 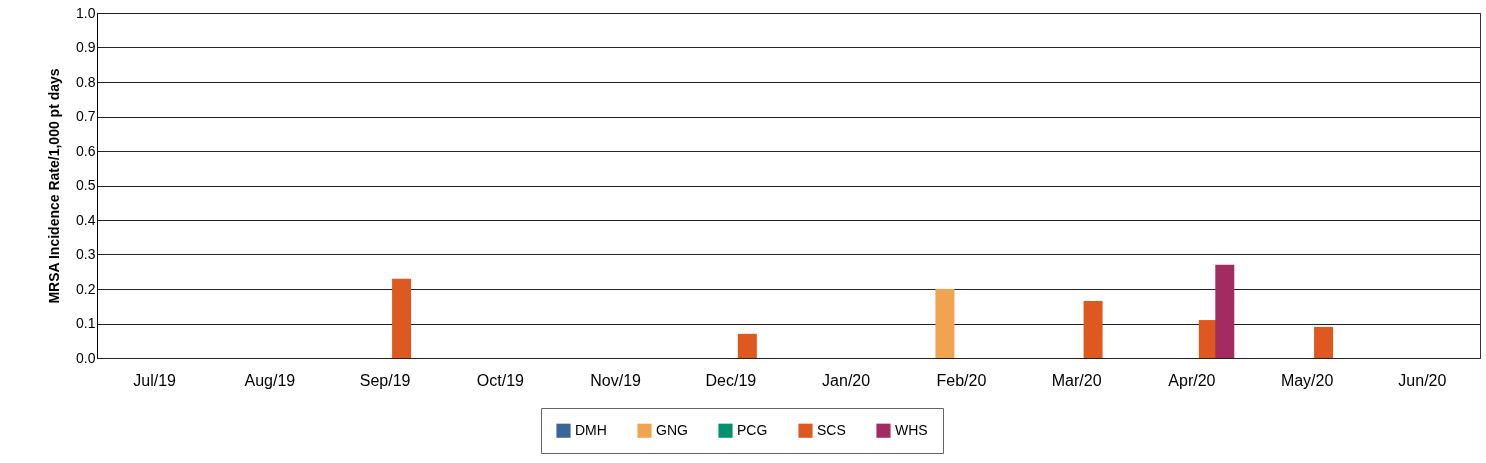 I want to click on y-tick-label: 0.0, so click(x=86, y=357).